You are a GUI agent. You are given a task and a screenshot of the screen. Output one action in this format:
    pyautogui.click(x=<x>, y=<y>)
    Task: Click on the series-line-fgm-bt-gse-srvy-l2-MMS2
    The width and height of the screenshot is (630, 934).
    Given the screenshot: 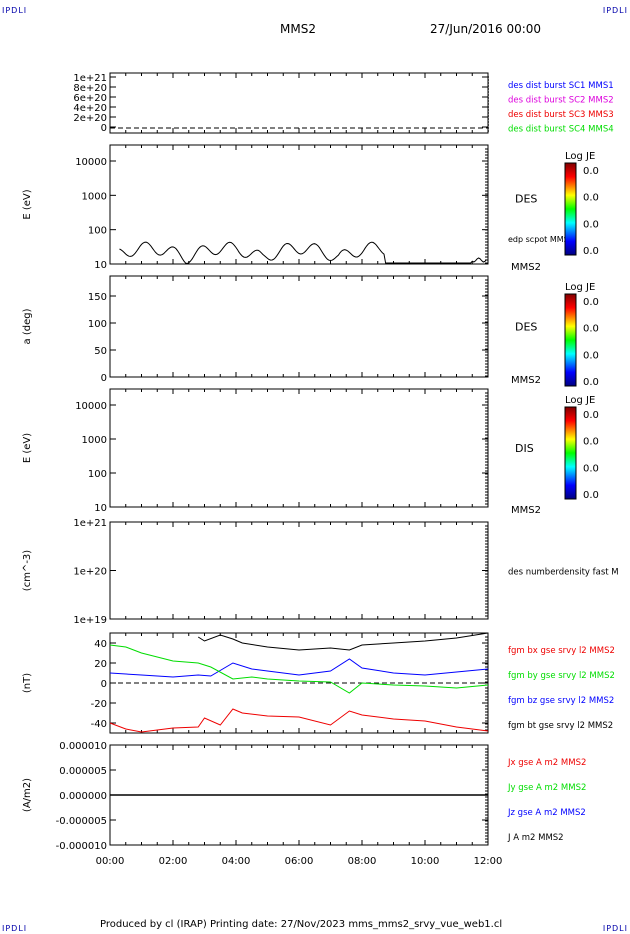 What is the action you would take?
    pyautogui.click(x=343, y=641)
    